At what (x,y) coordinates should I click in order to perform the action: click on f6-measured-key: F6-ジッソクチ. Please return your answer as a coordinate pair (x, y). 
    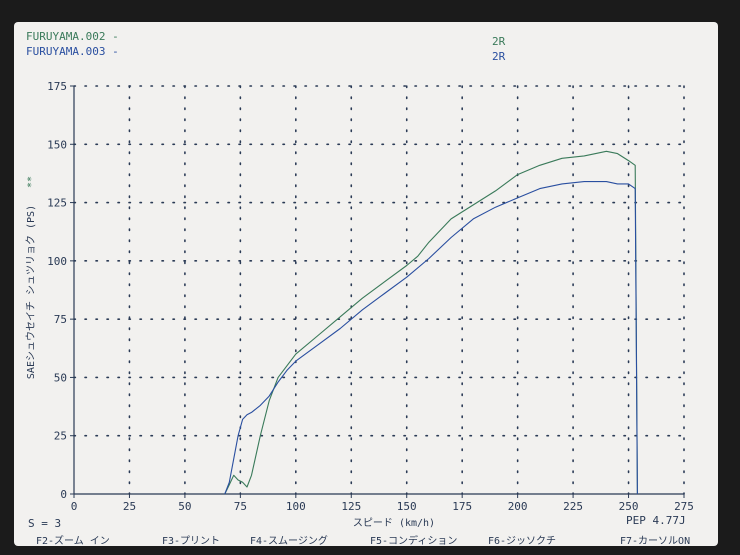
    Looking at the image, I should click on (522, 541).